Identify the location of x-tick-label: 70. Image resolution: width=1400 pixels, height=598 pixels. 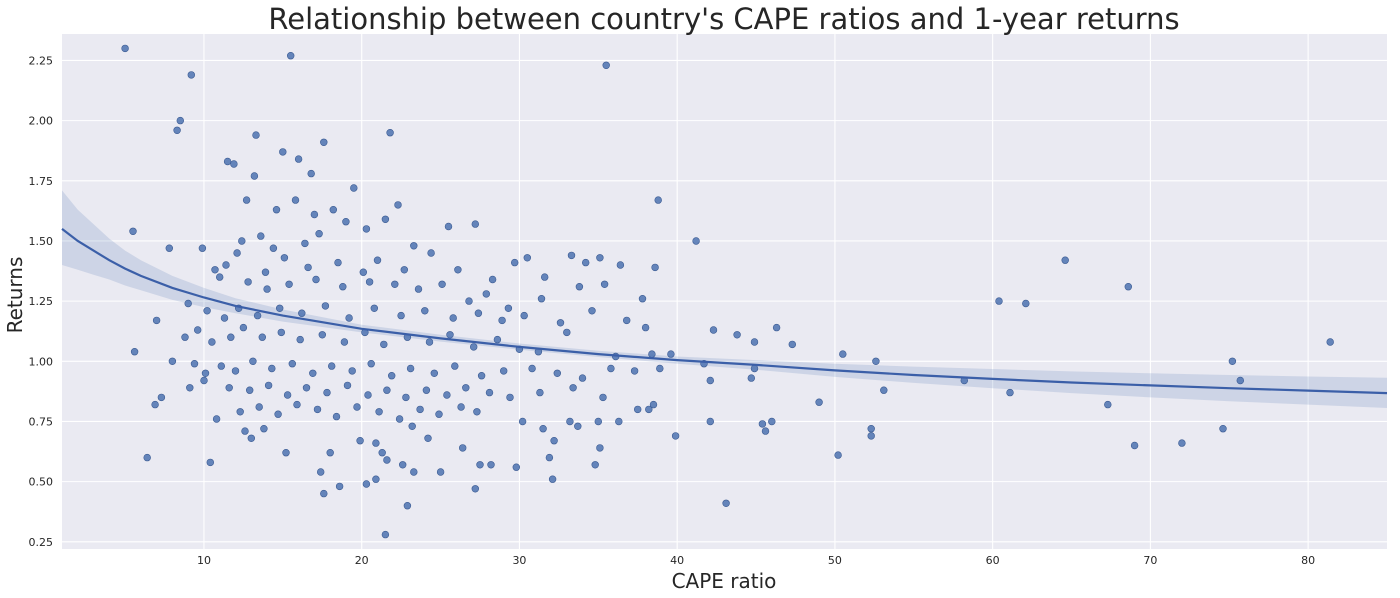
(1150, 560).